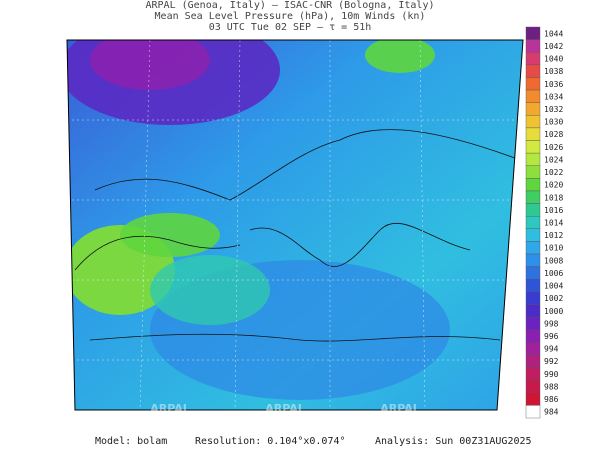  What do you see at coordinates (553, 210) in the screenshot?
I see `colorbar-label: 1016` at bounding box center [553, 210].